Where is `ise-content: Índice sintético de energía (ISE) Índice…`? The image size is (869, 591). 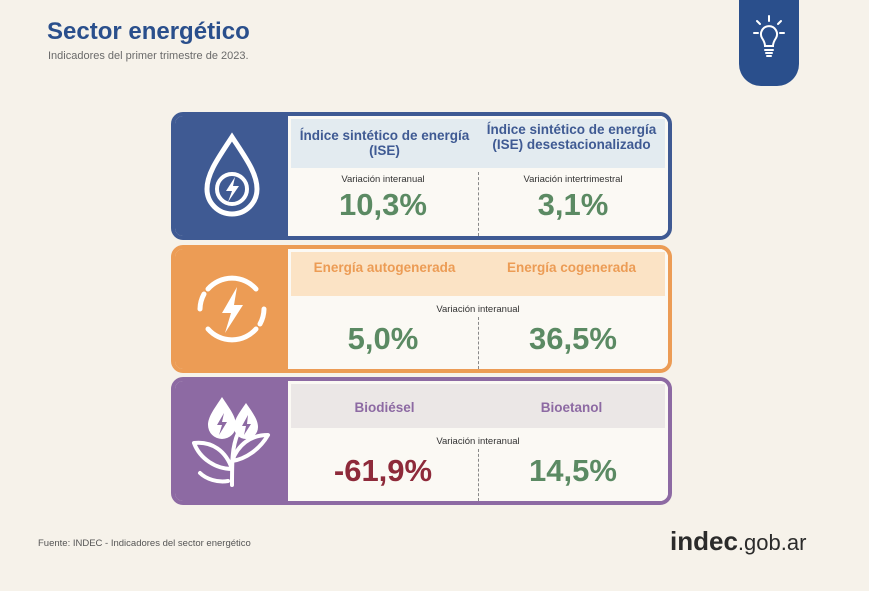 ise-content: Índice sintético de energía (ISE) Índice… is located at coordinates (478, 176).